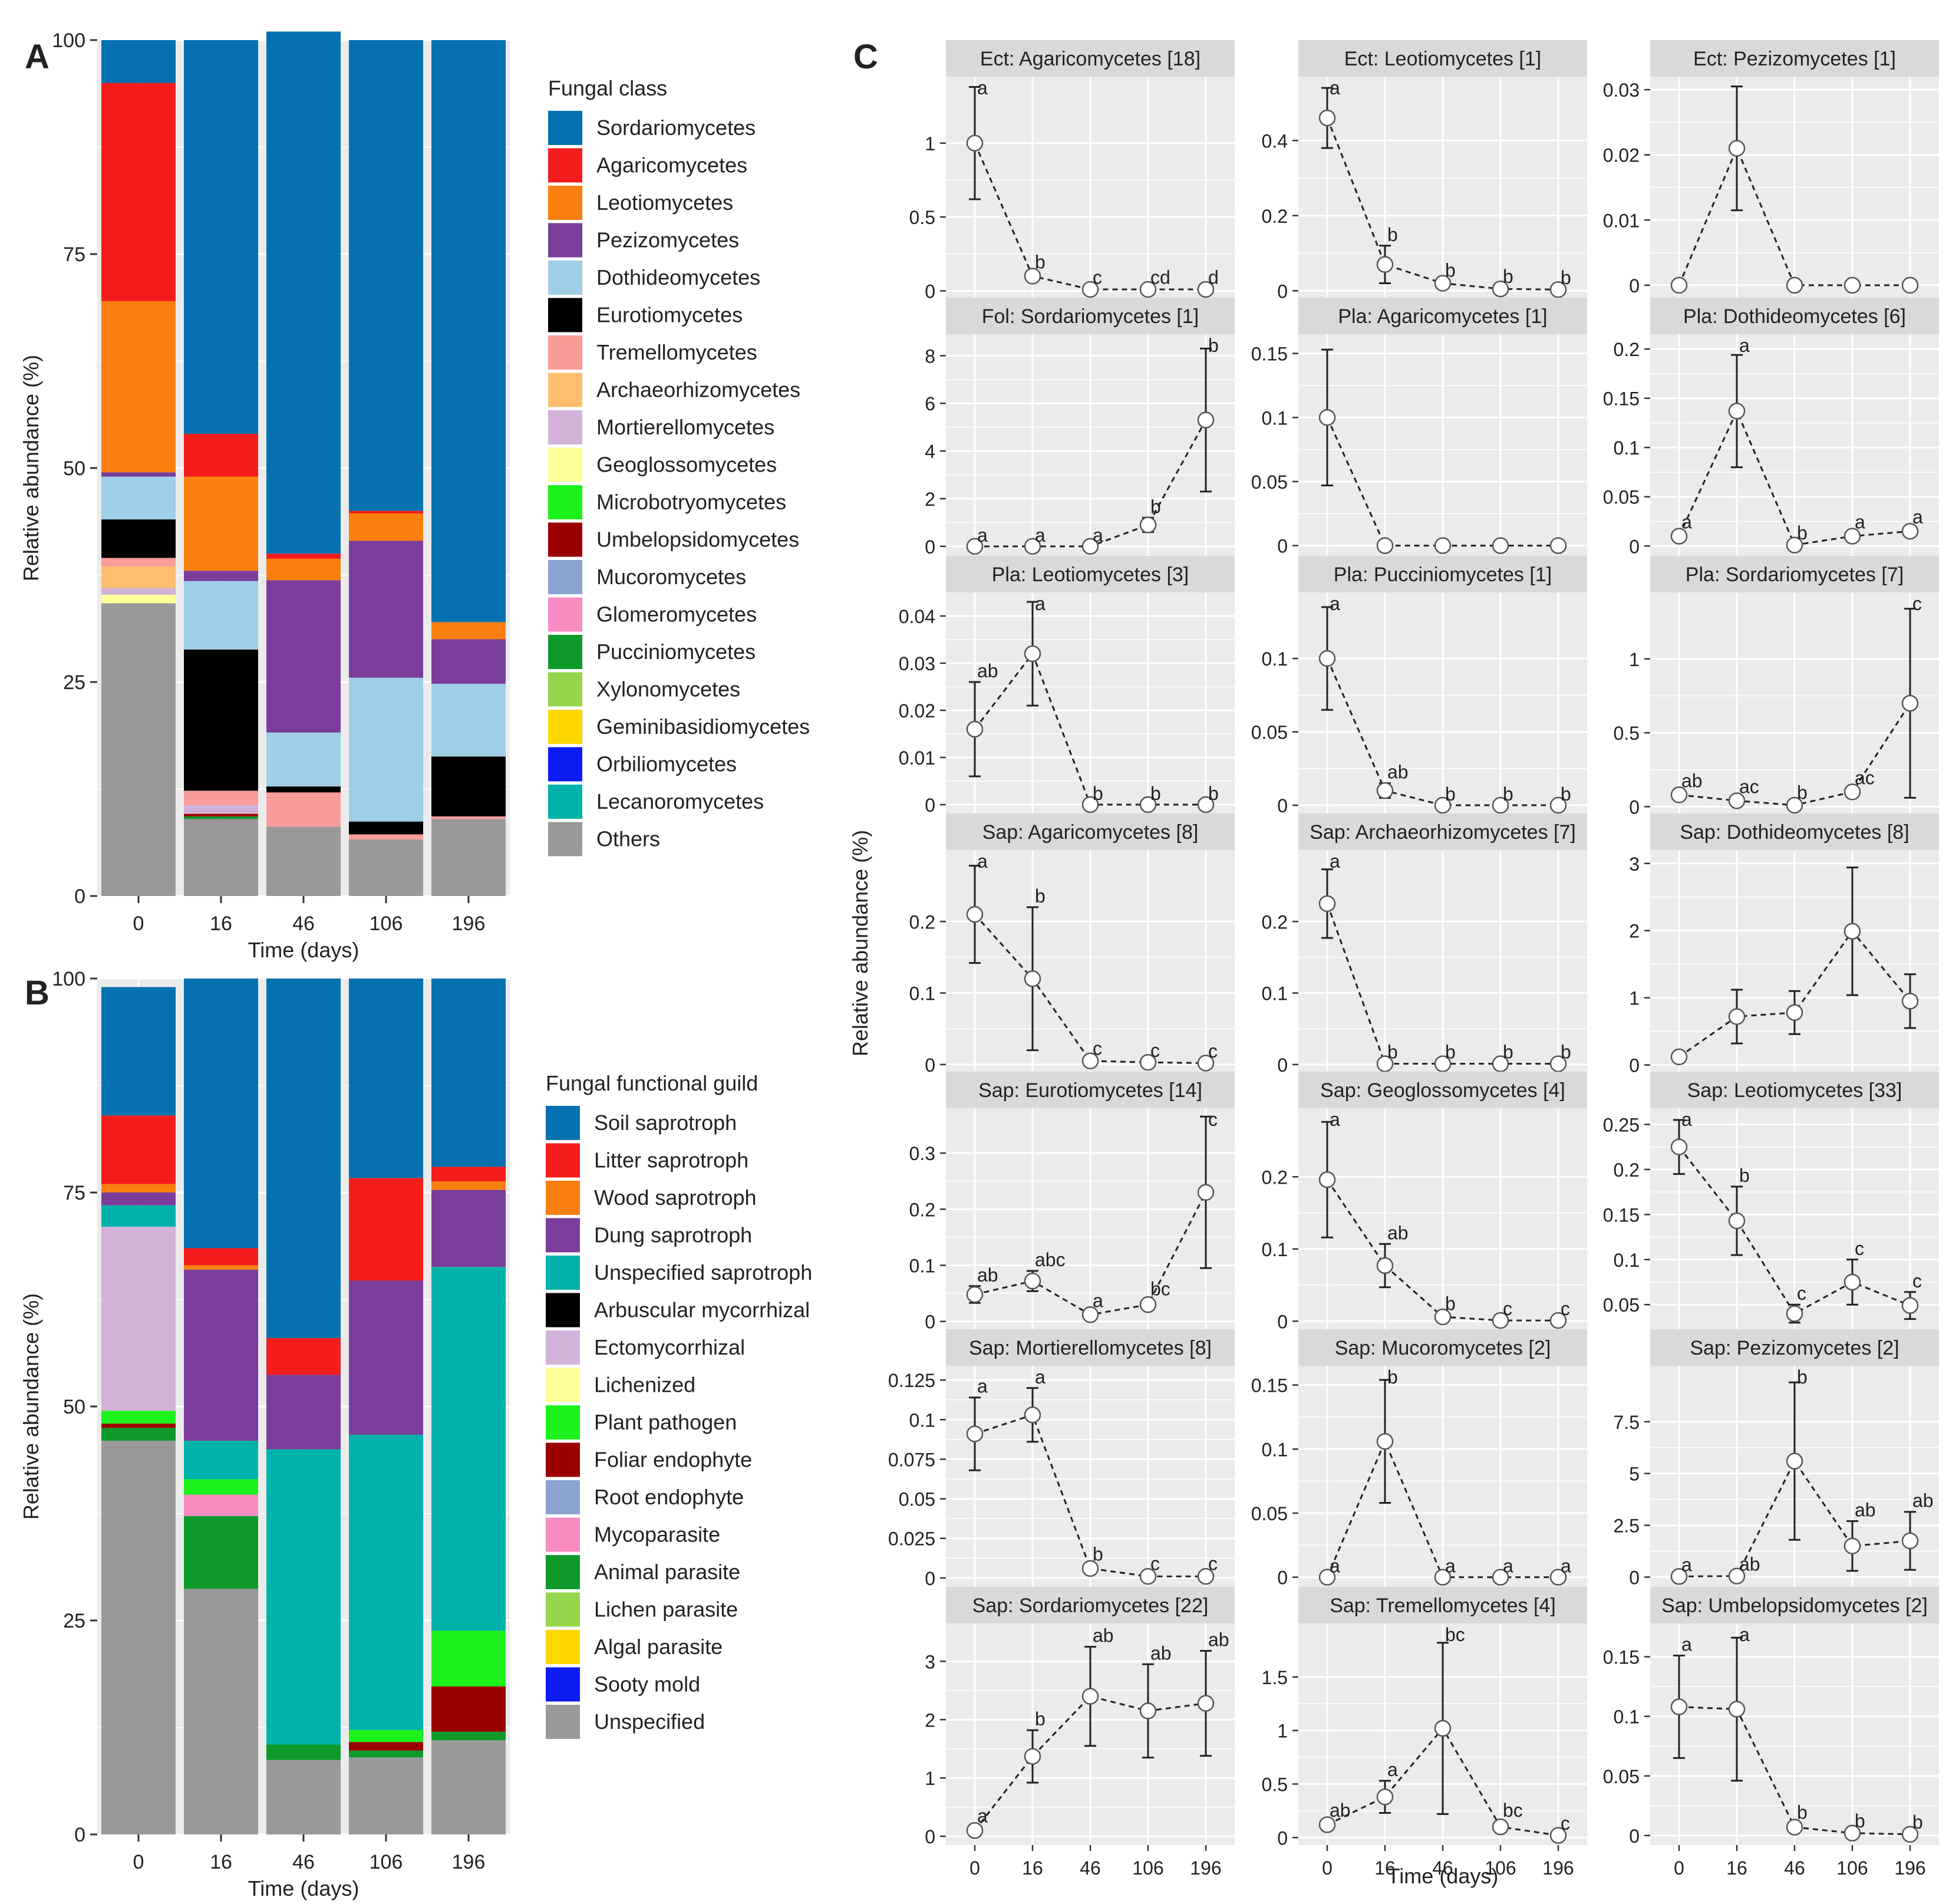 This screenshot has width=1959, height=1904. Describe the element at coordinates (1784, 944) in the screenshot. I see `facet-panel: Sap: Dothideomycetes [8] 0 1 2 3` at that location.